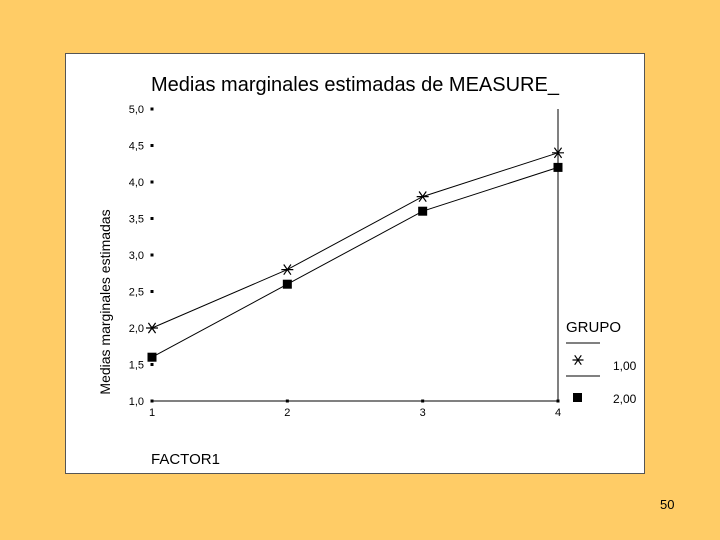 Image resolution: width=720 pixels, height=540 pixels. What do you see at coordinates (593, 327) in the screenshot?
I see `legend-title: GRUPO` at bounding box center [593, 327].